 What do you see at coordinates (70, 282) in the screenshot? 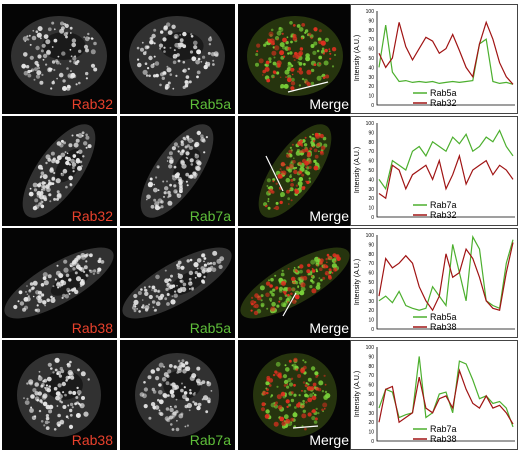
I see `nucleus` at bounding box center [70, 282].